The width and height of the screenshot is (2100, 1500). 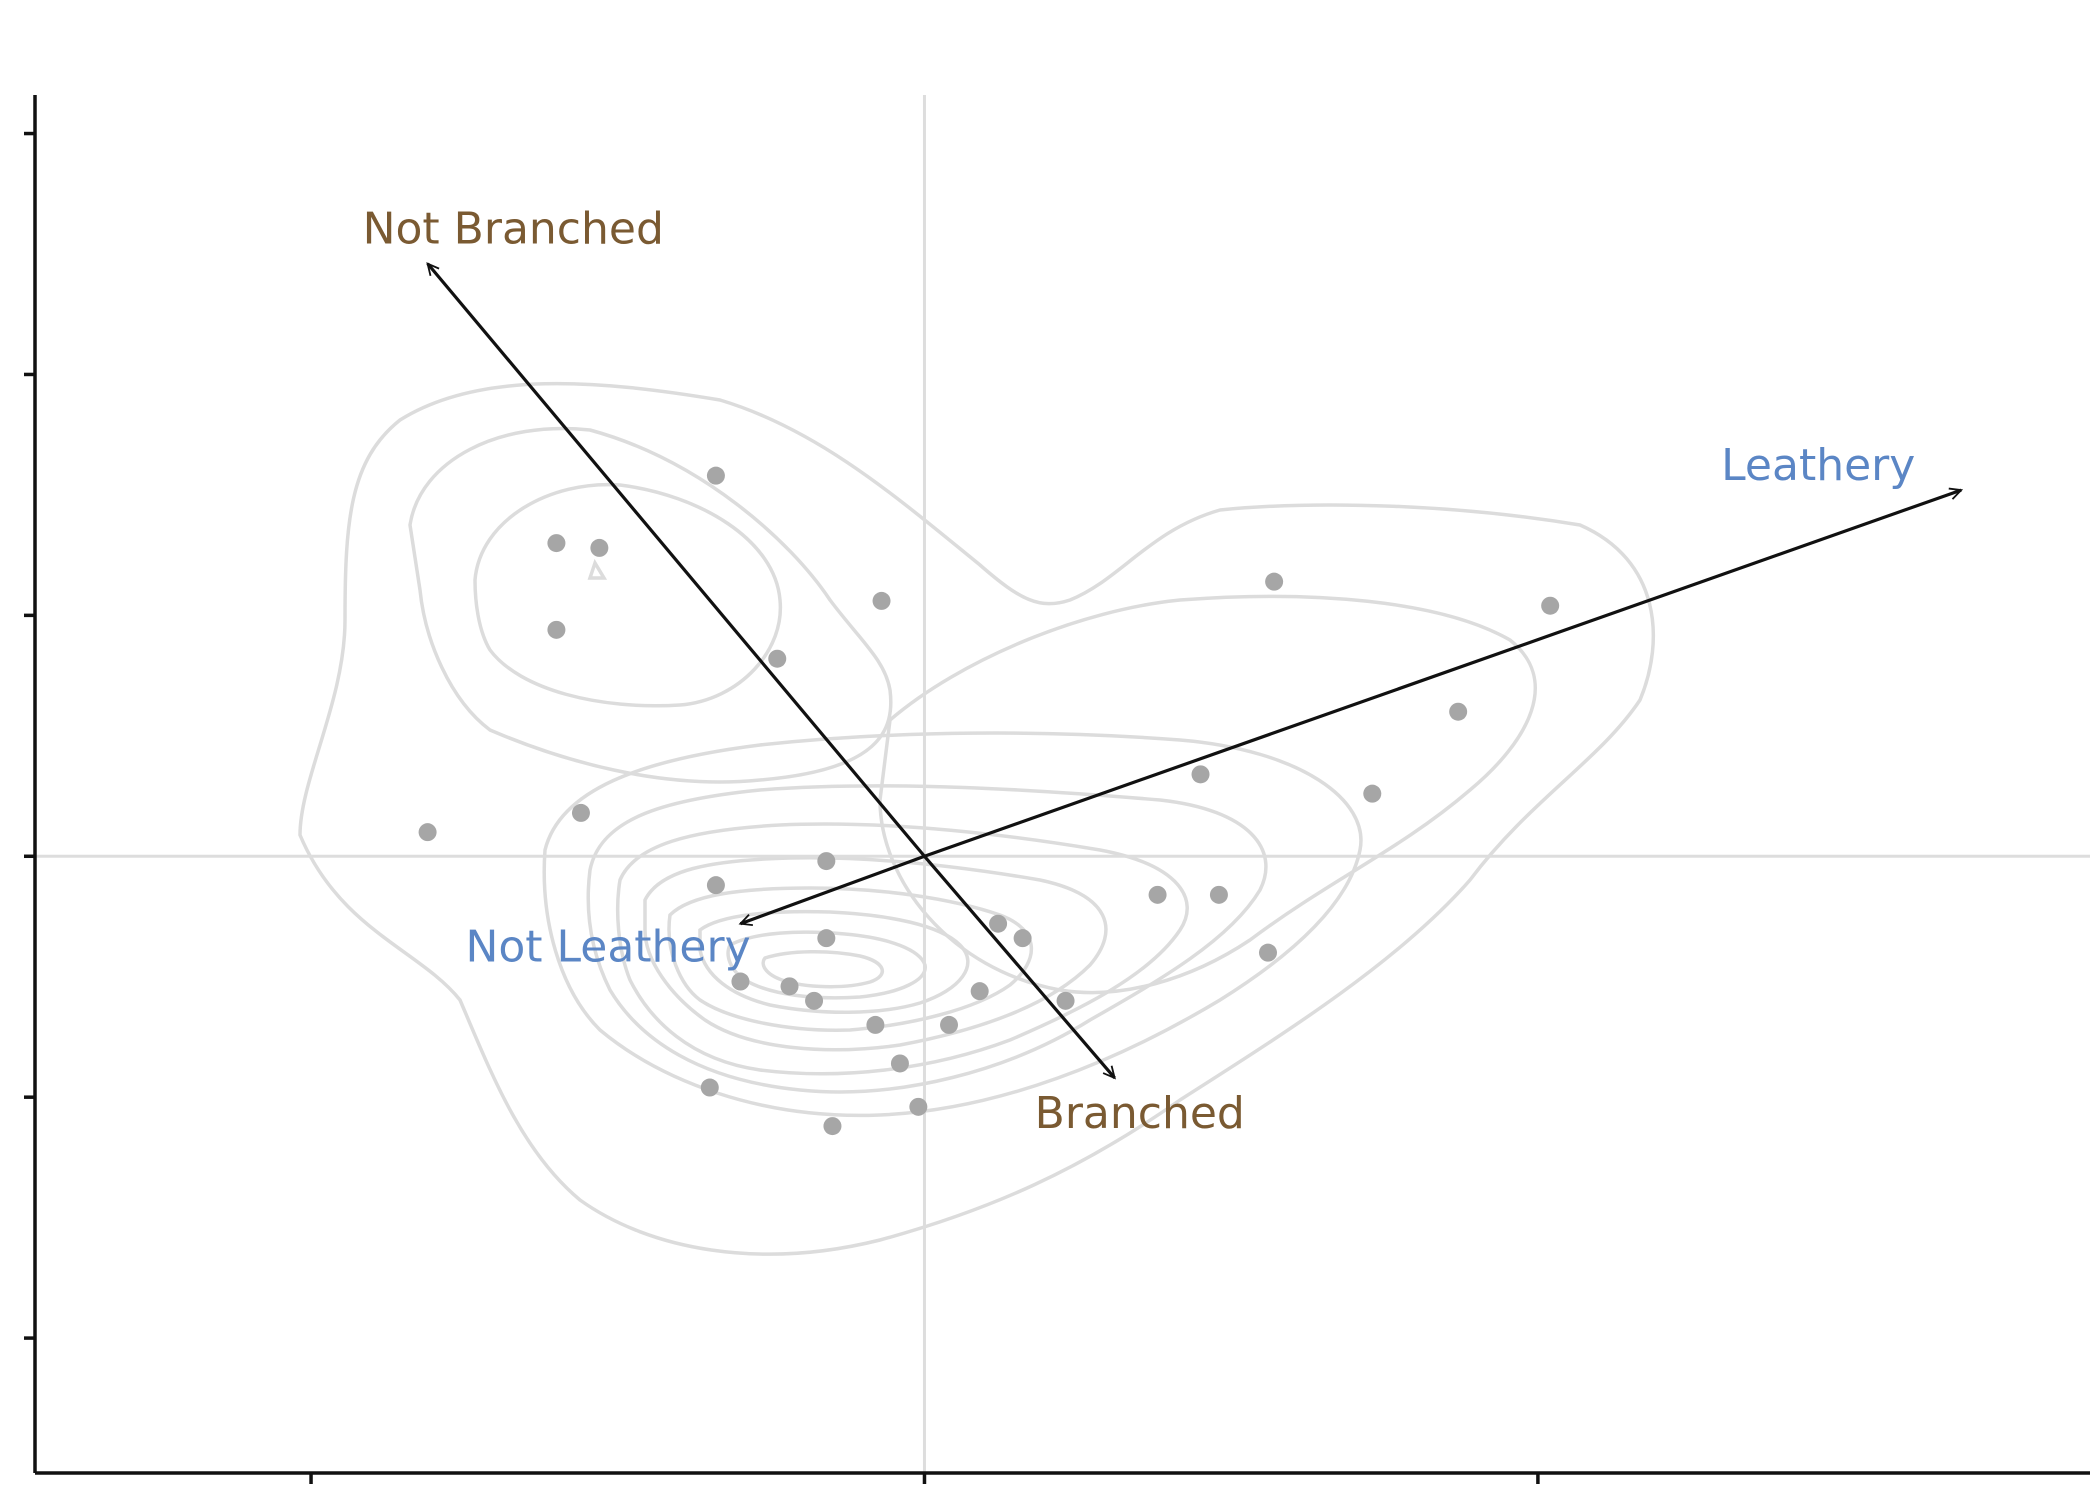 What do you see at coordinates (607, 947) in the screenshot?
I see `arrow-label: Not Leathery` at bounding box center [607, 947].